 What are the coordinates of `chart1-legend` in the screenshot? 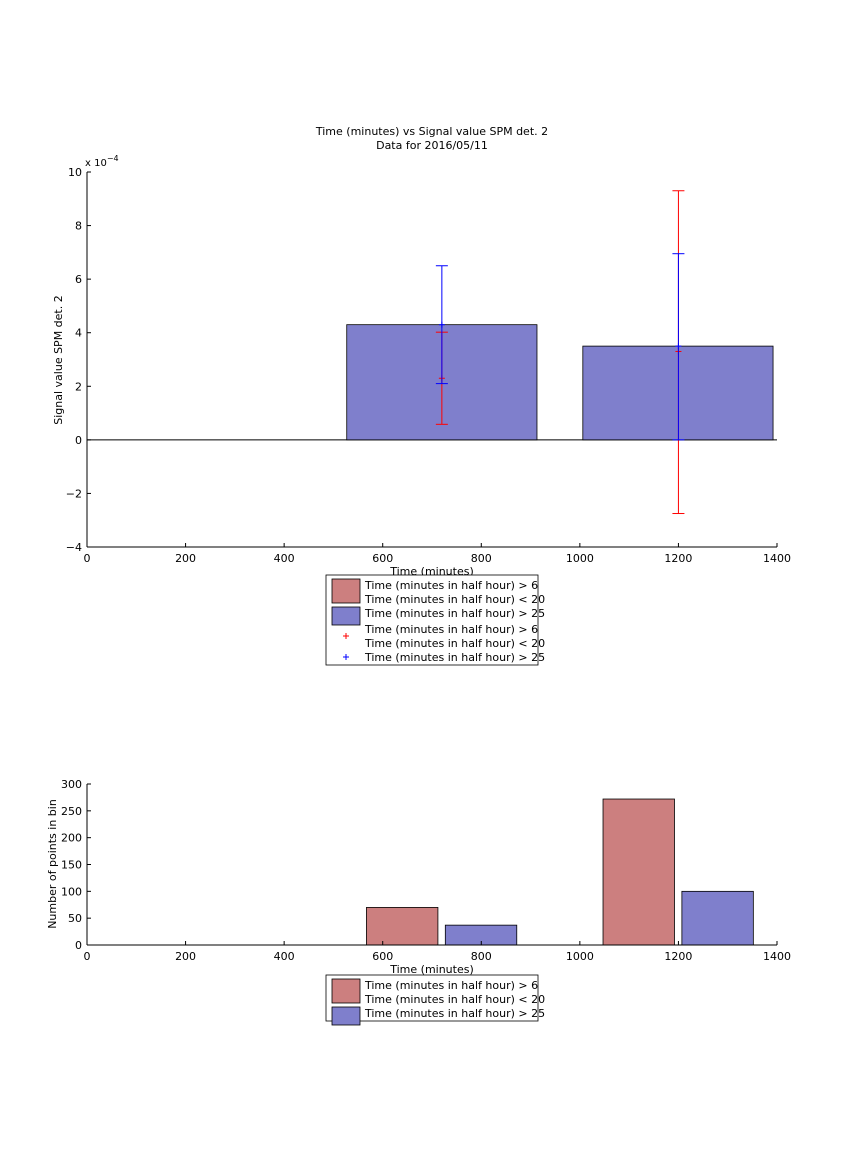 It's located at (432, 998).